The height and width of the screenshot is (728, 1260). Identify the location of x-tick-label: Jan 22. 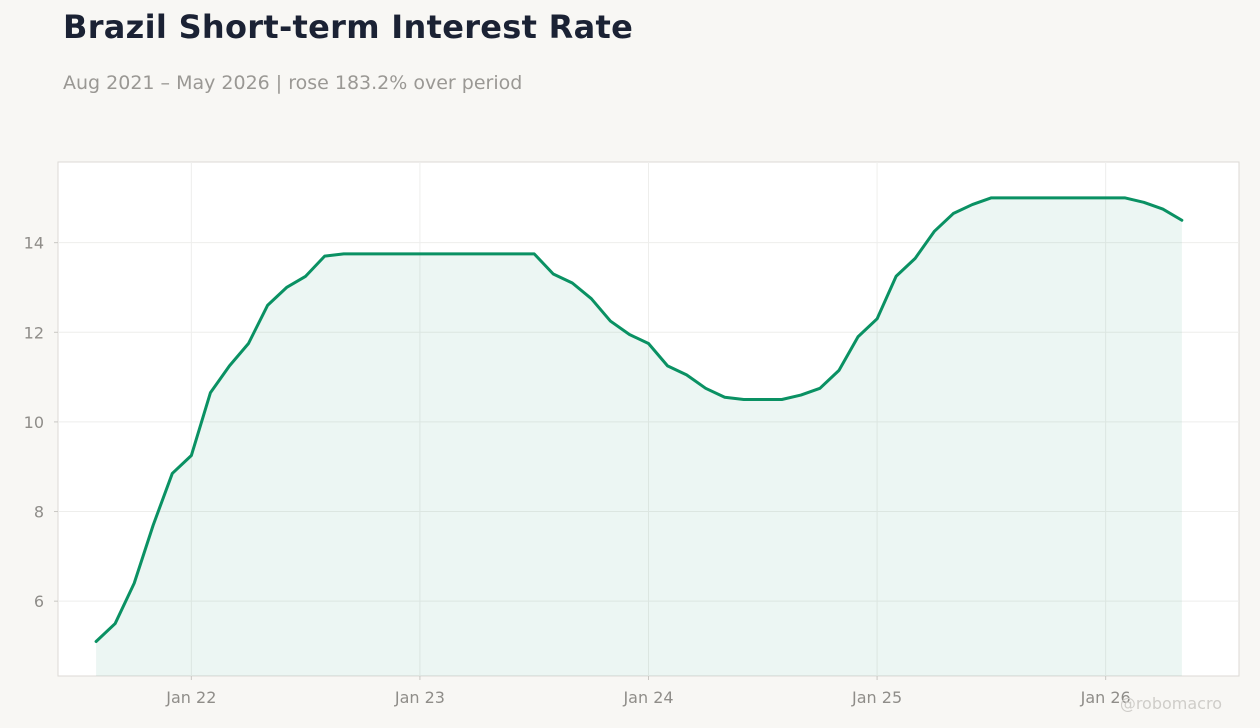
(190, 697).